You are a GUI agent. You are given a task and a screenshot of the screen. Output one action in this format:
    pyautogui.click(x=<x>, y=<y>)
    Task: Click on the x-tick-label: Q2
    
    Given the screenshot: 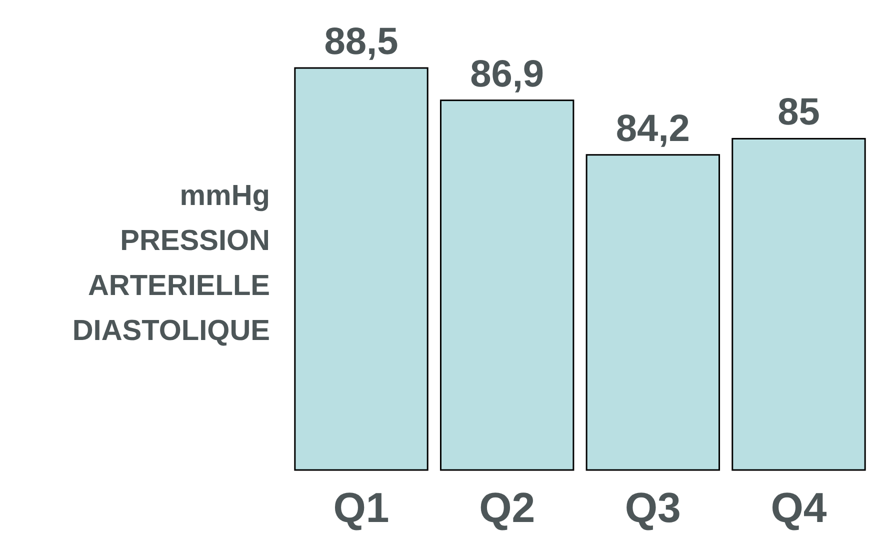 What is the action you would take?
    pyautogui.click(x=507, y=507)
    